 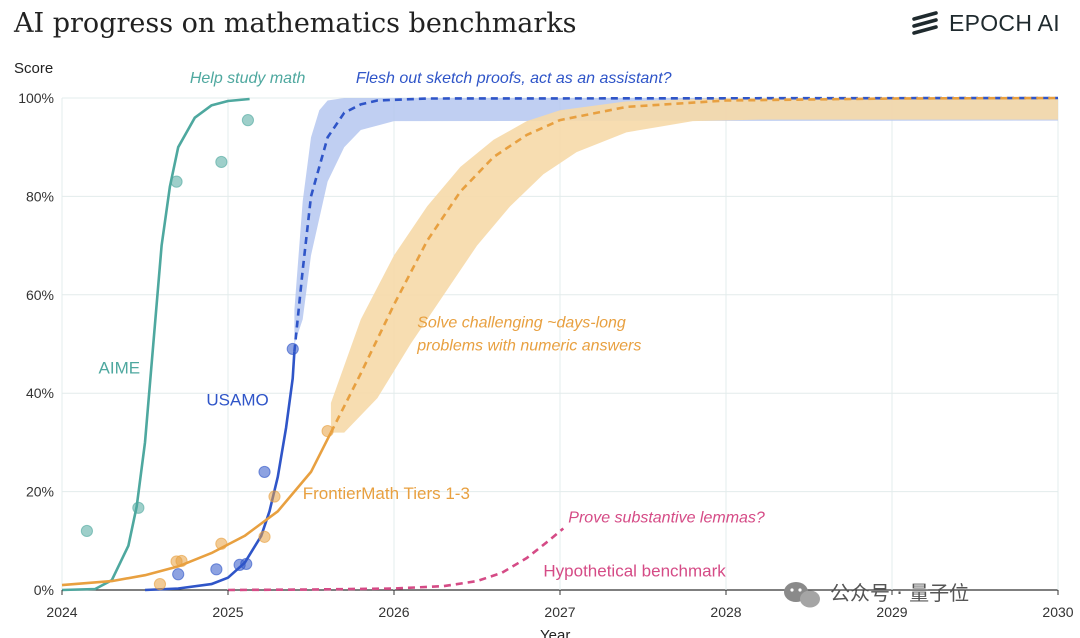 I want to click on brand-name: EPOCH AI, so click(x=1004, y=23).